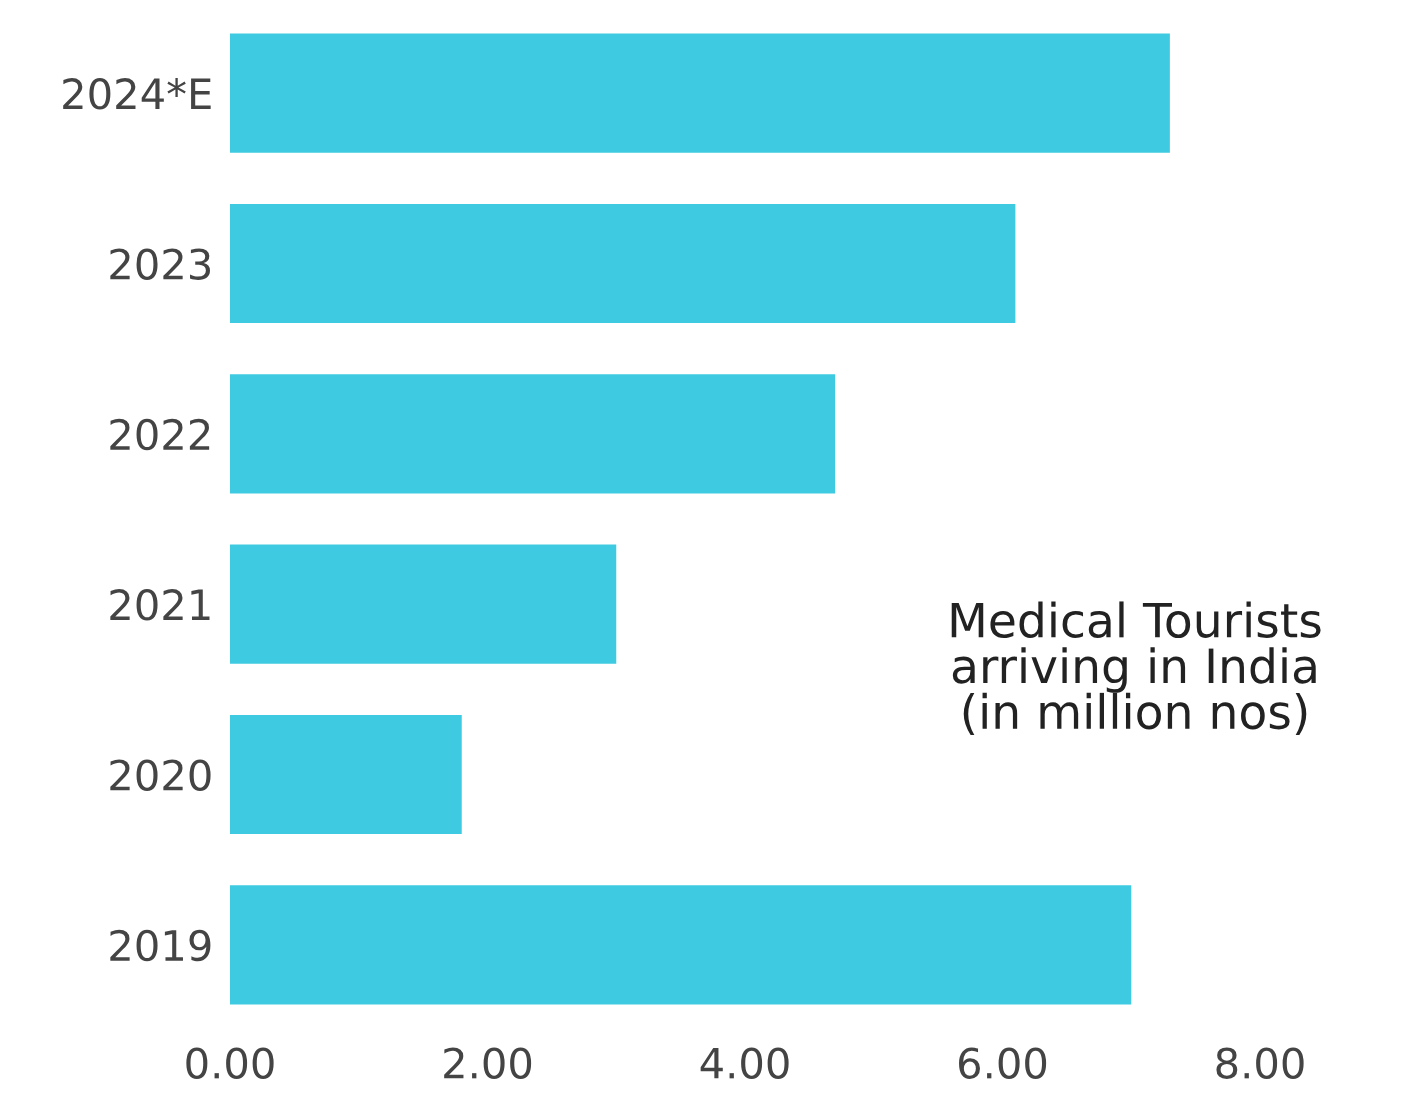  What do you see at coordinates (1136, 668) in the screenshot?
I see `text: Medical Tourists arriving in India (in million nos)` at bounding box center [1136, 668].